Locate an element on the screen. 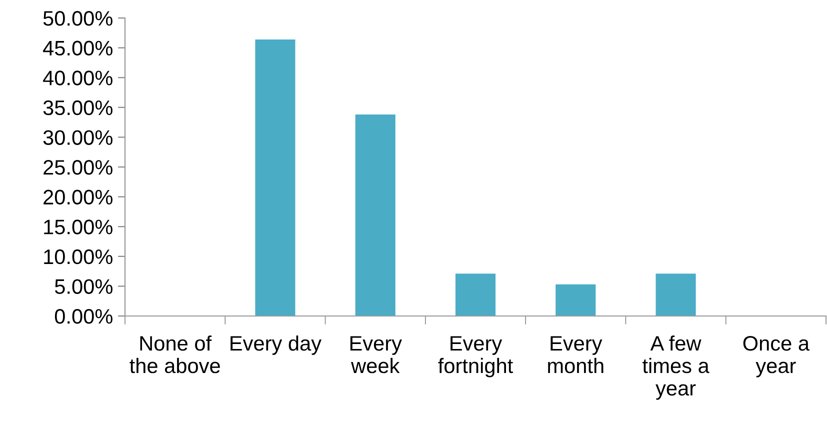 Image resolution: width=827 pixels, height=423 pixels. y-tick-label: 5.00% is located at coordinates (83, 286).